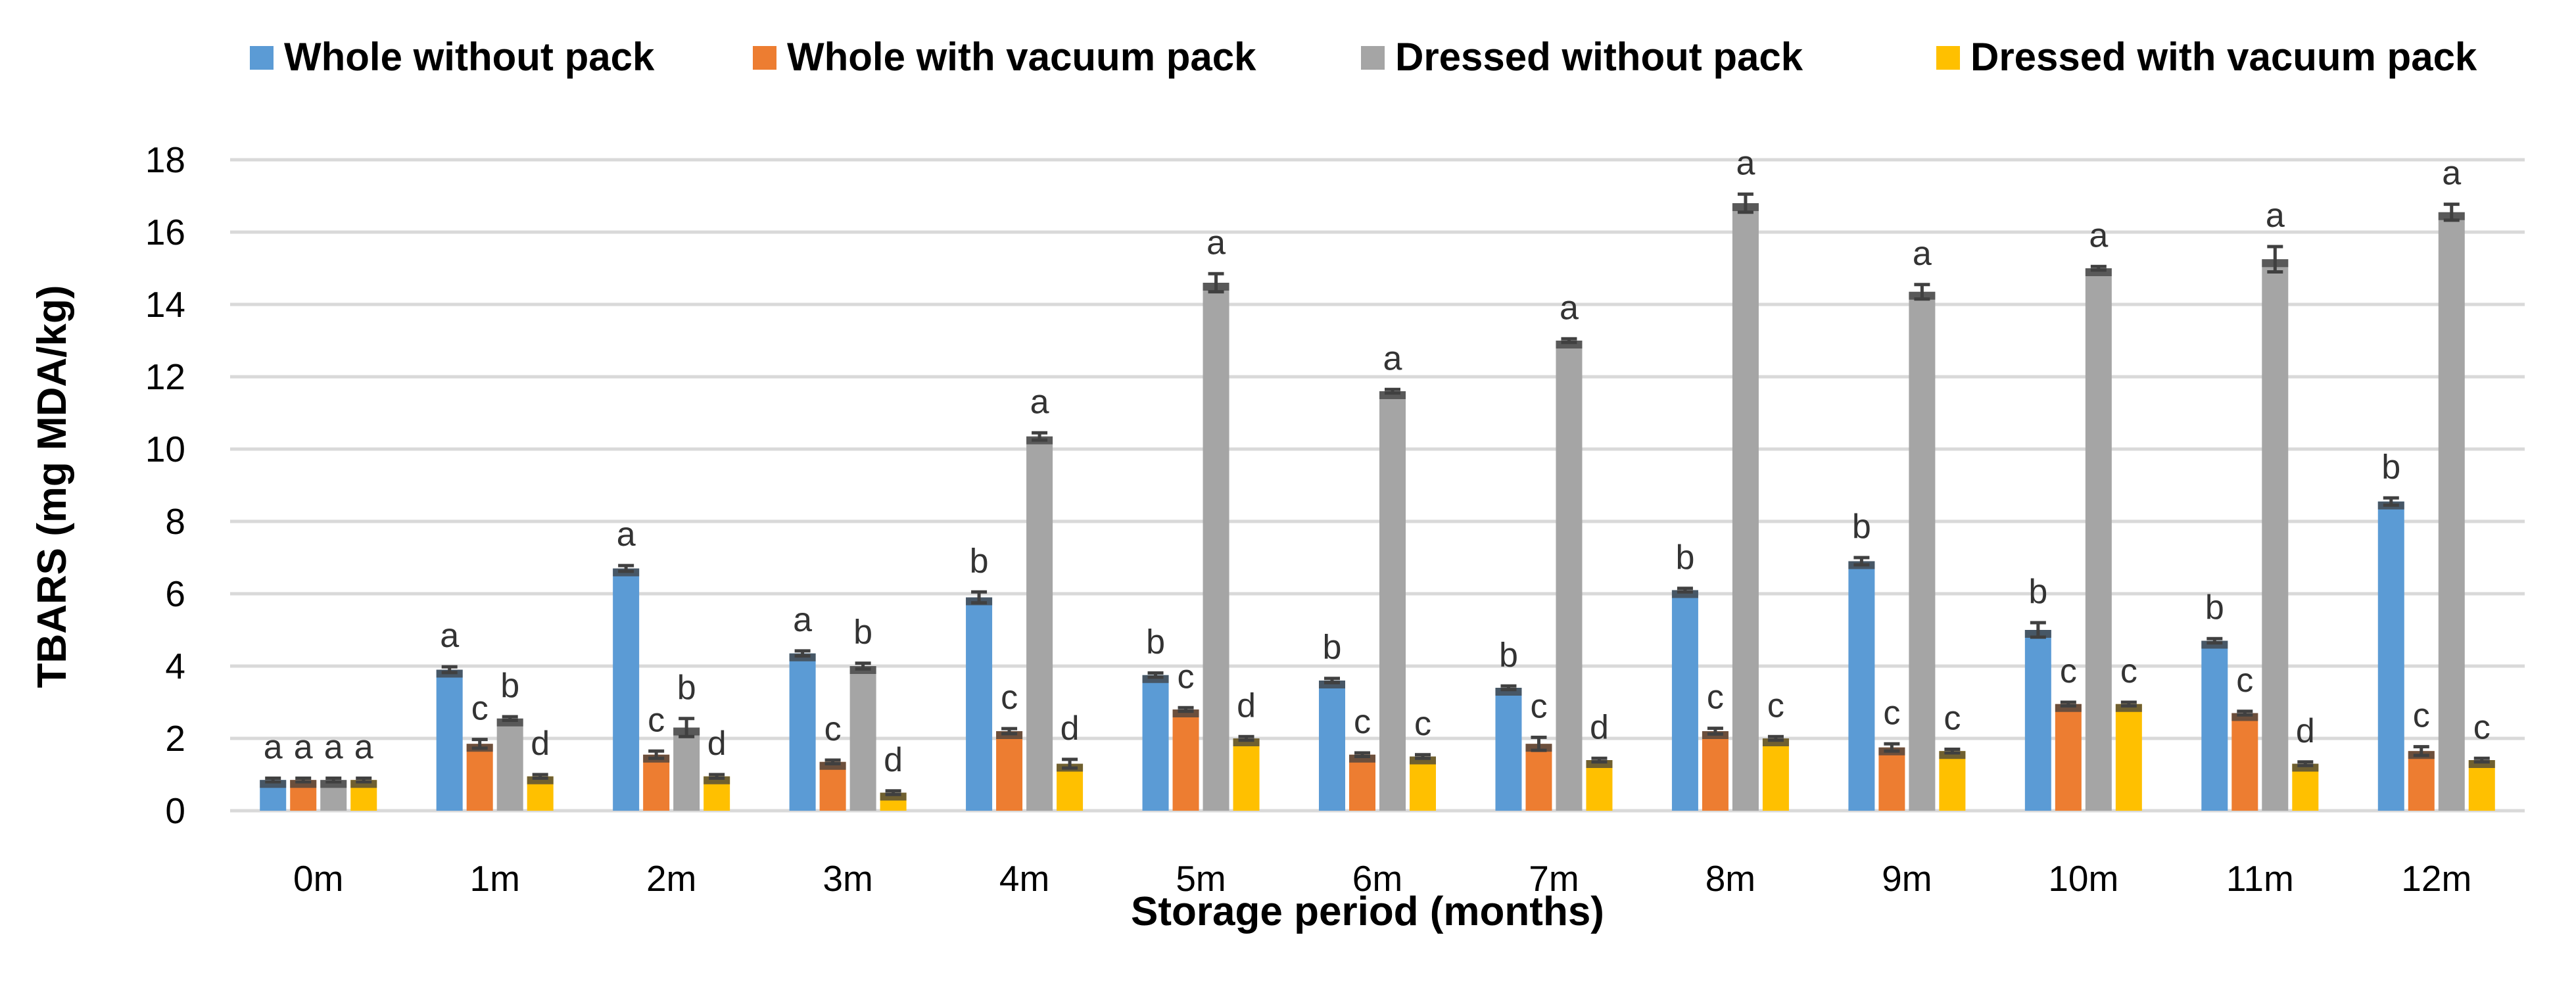 The height and width of the screenshot is (983, 2576). I want to click on x-tick-label: 6m, so click(1377, 878).